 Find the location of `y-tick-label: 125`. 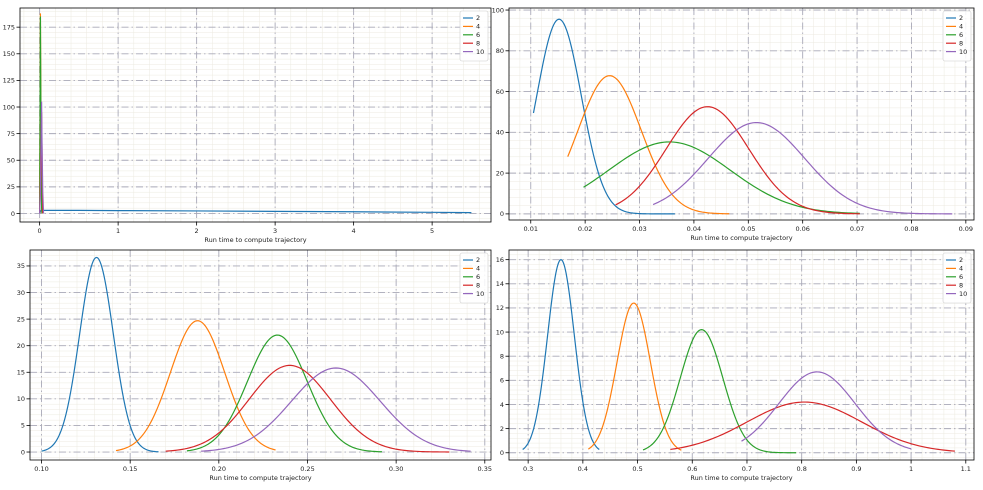

y-tick-label: 125 is located at coordinates (9, 81).